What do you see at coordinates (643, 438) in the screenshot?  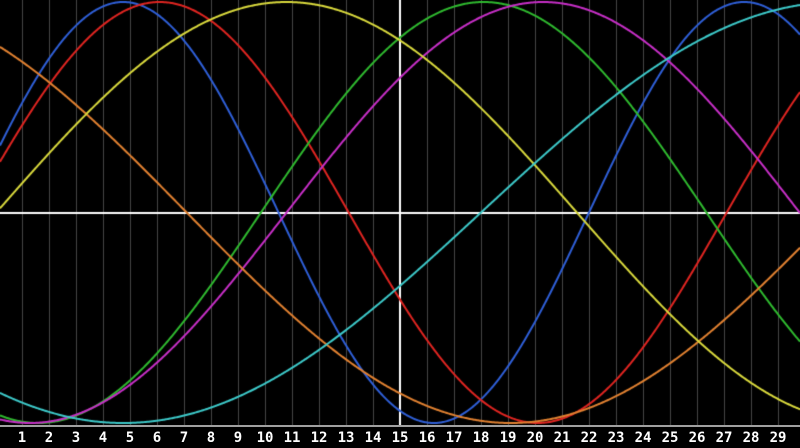 I see `x-axis-tick-label: 24` at bounding box center [643, 438].